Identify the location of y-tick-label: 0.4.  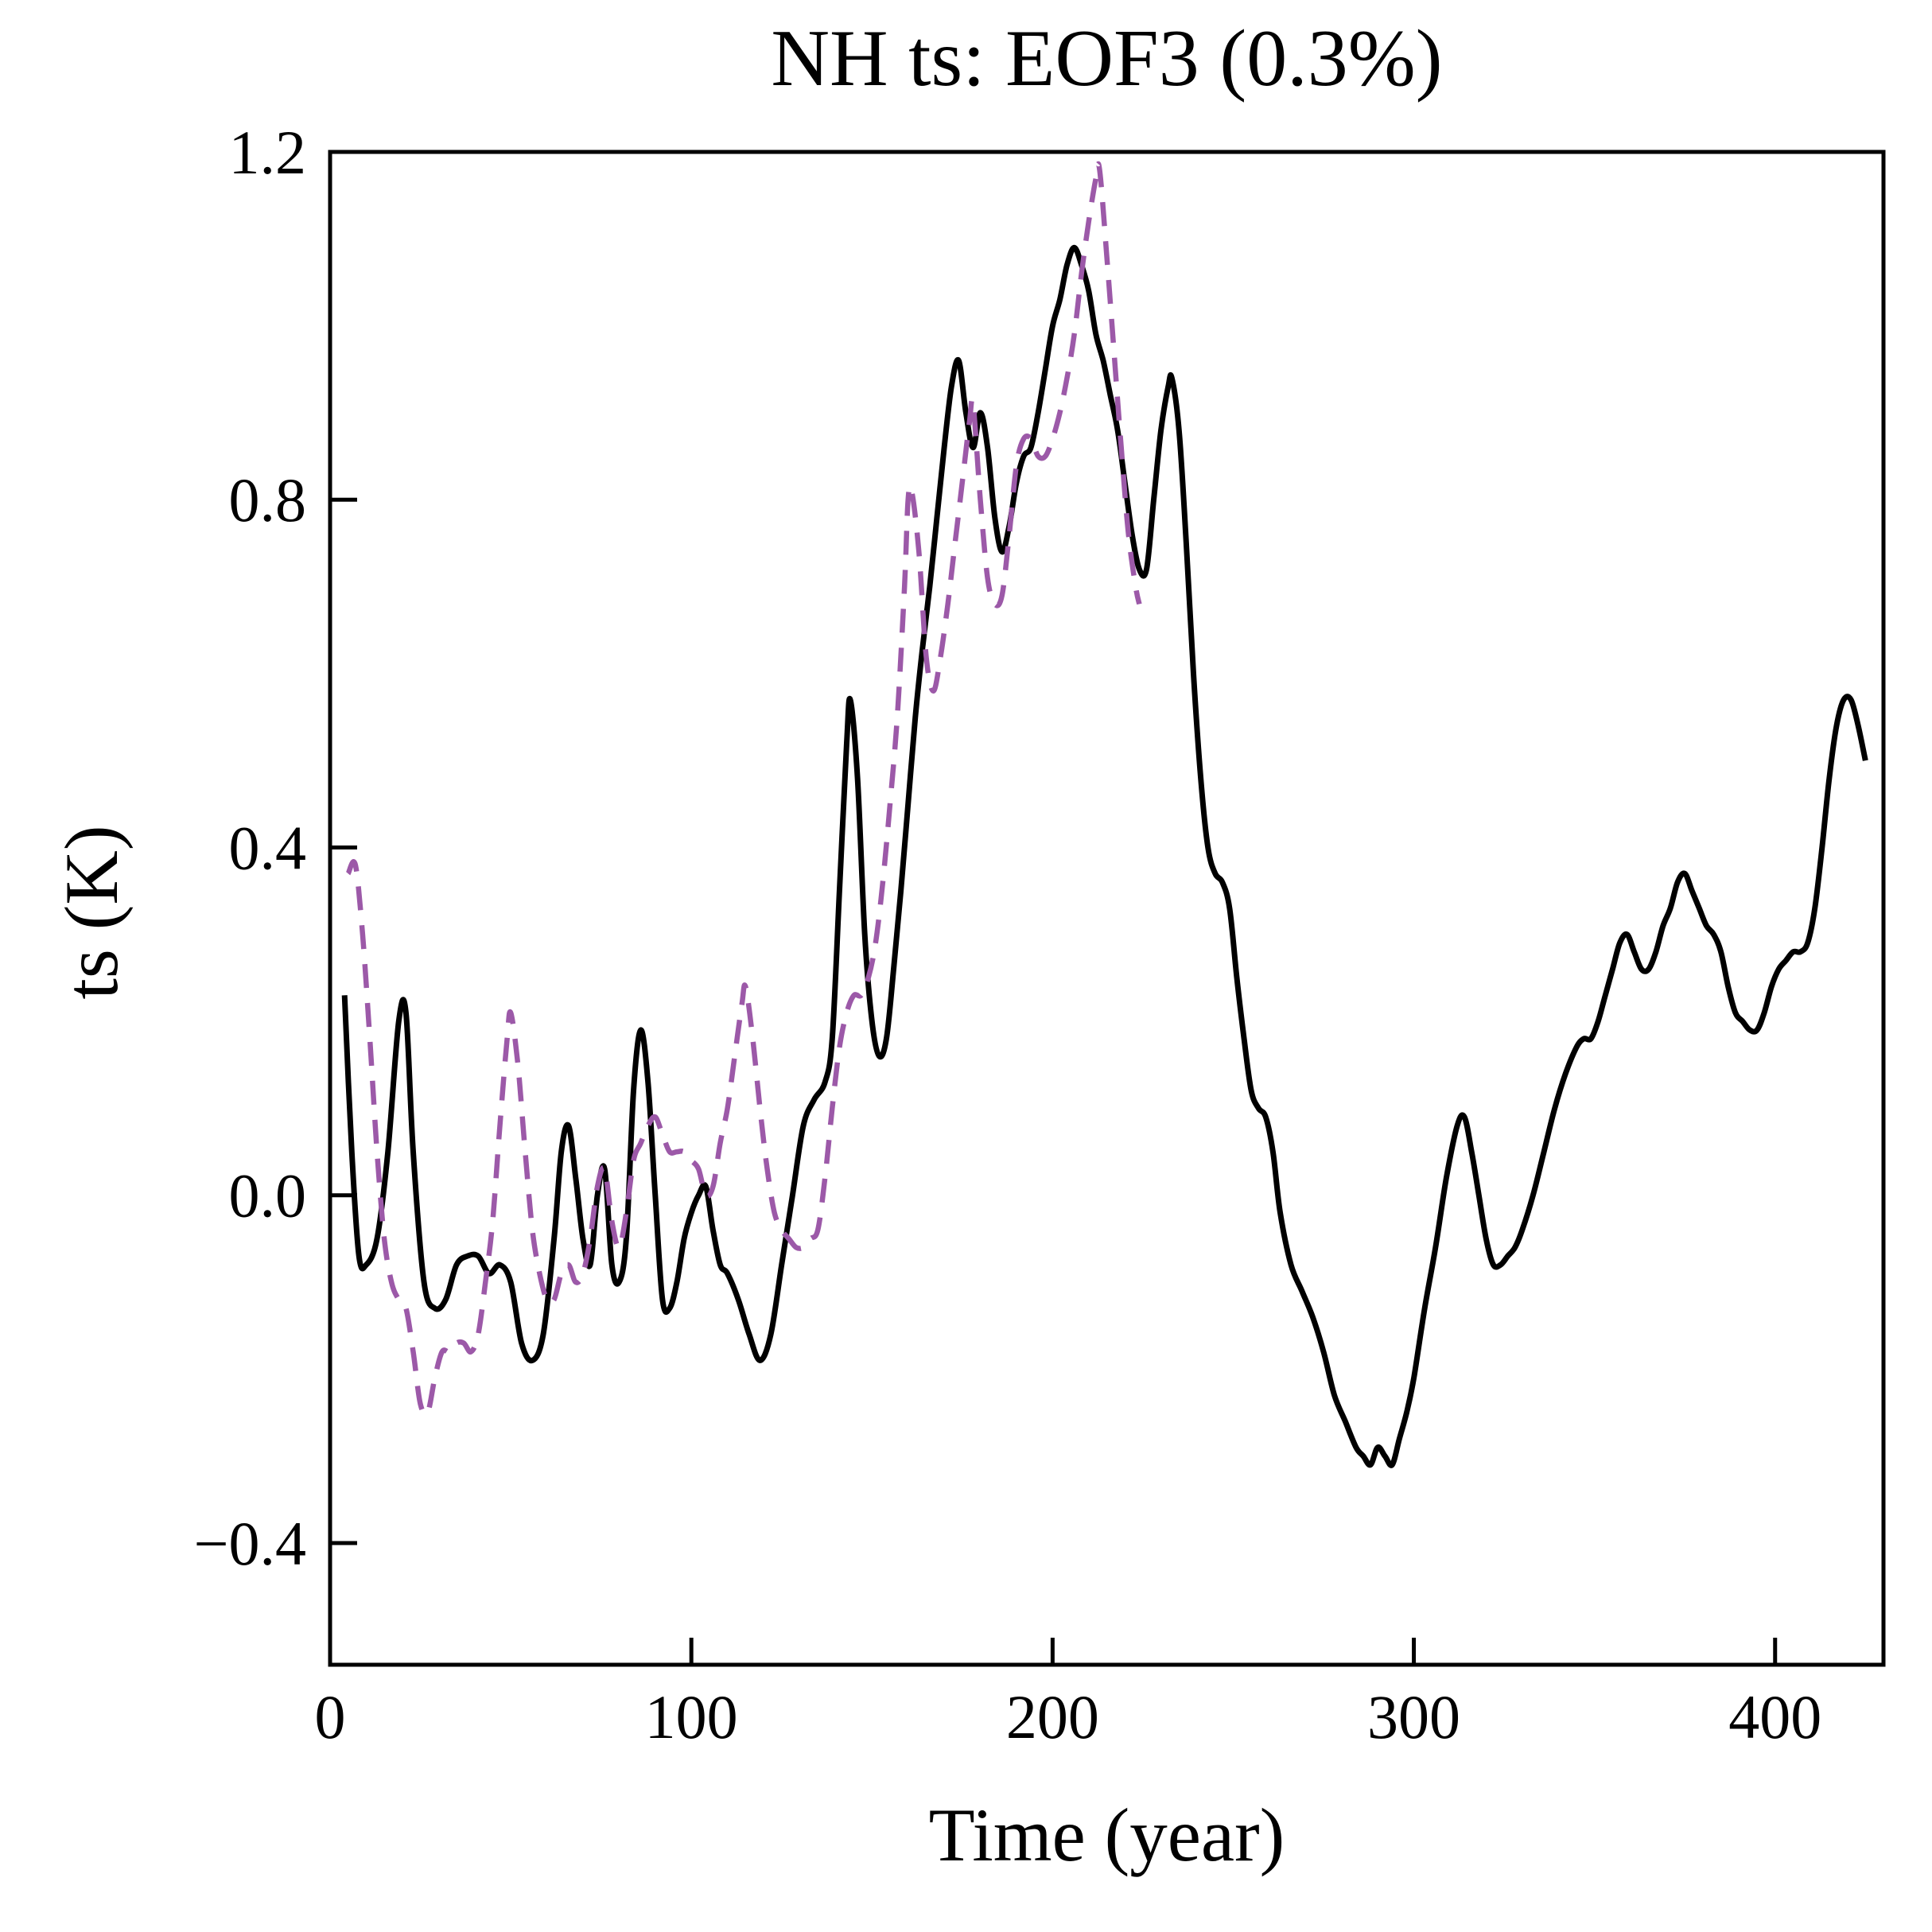
(268, 847).